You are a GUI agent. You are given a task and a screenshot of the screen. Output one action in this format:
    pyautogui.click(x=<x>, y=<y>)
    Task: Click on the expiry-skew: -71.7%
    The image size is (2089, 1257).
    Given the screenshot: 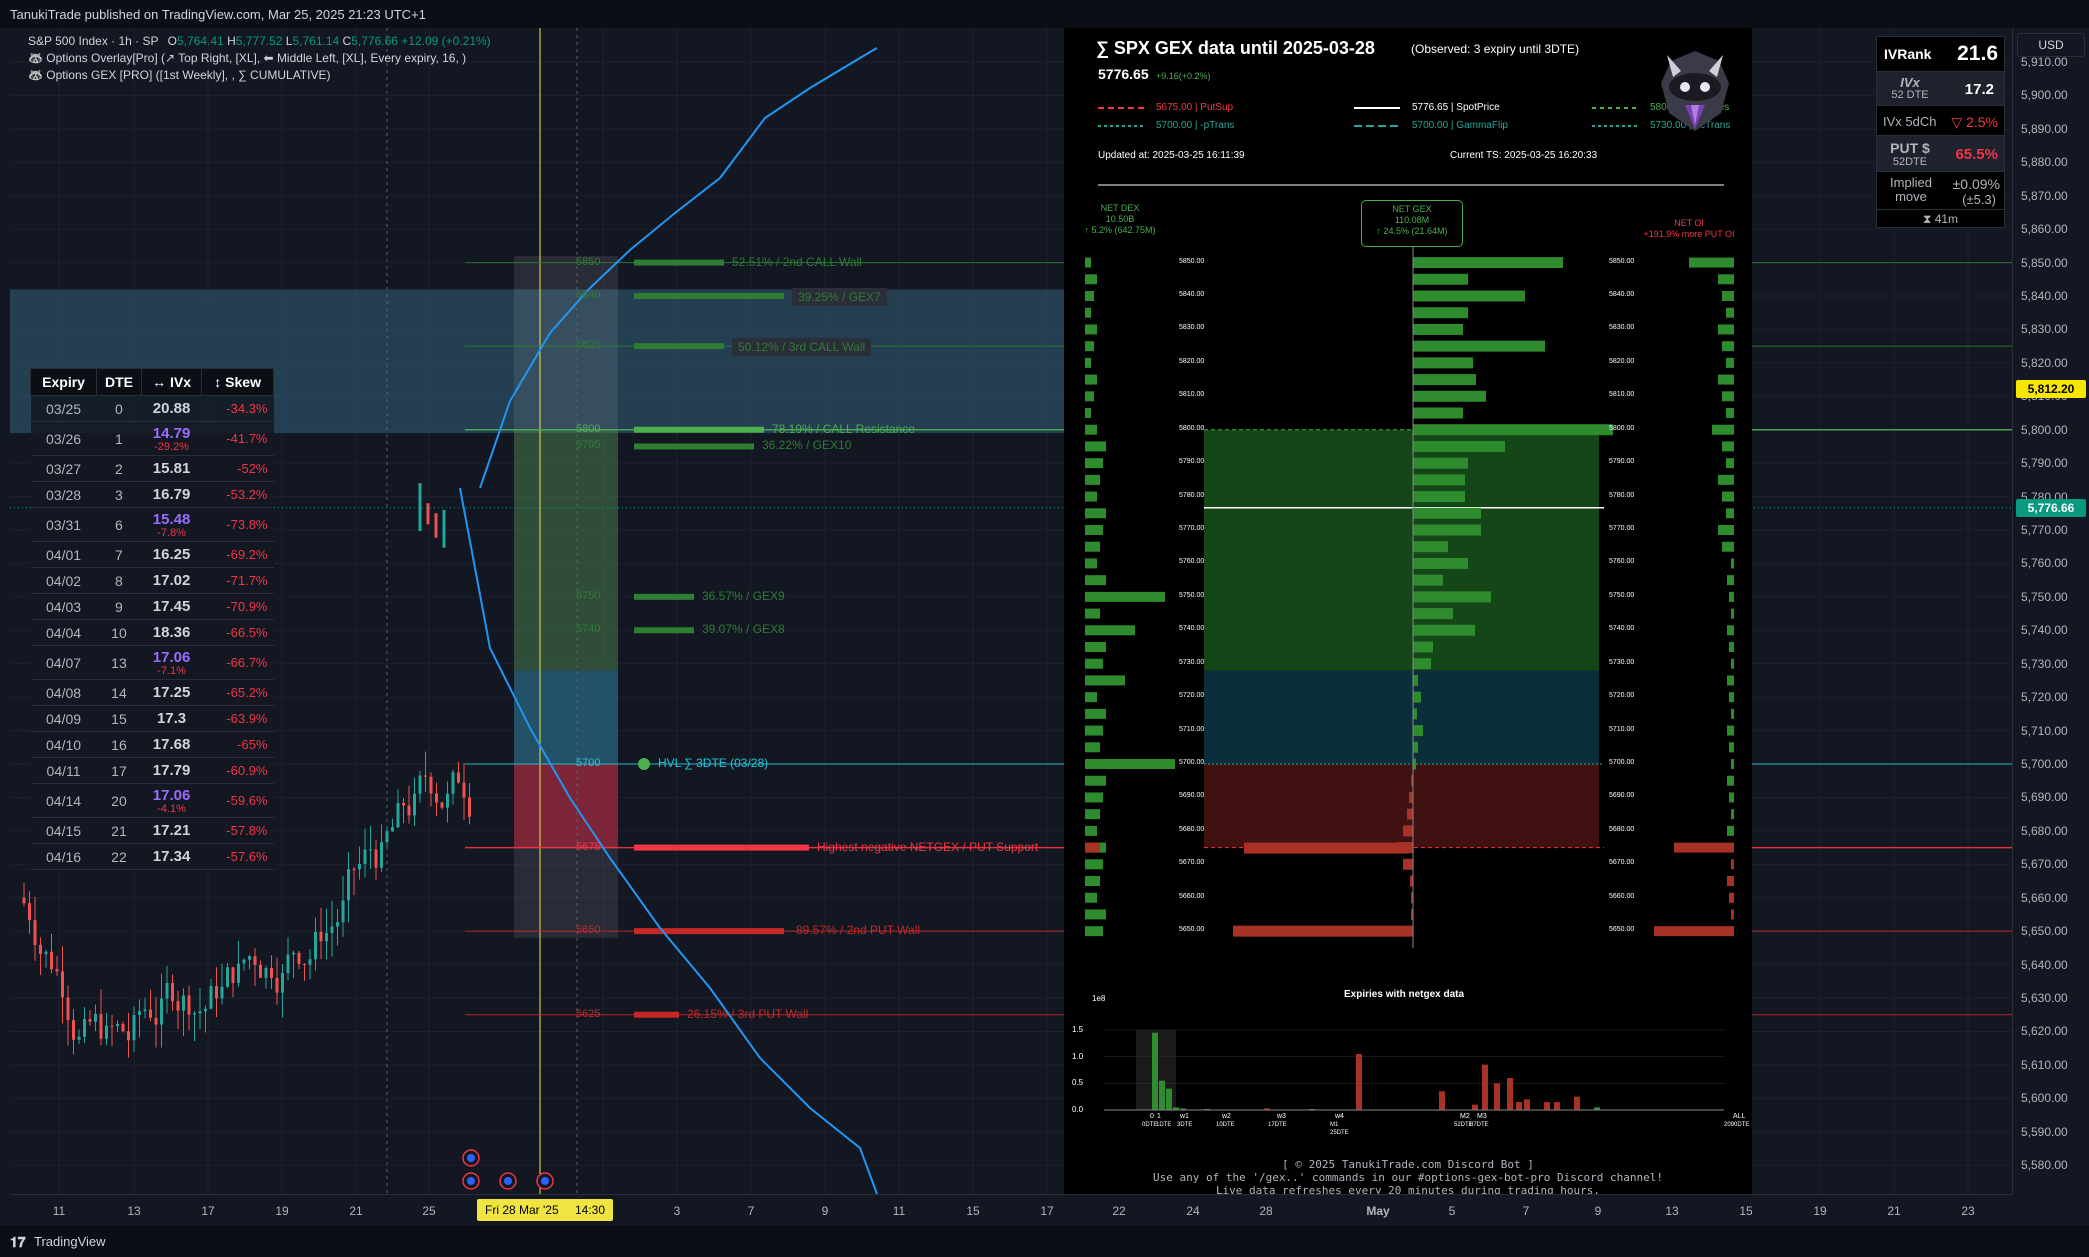 What is the action you would take?
    pyautogui.click(x=237, y=580)
    